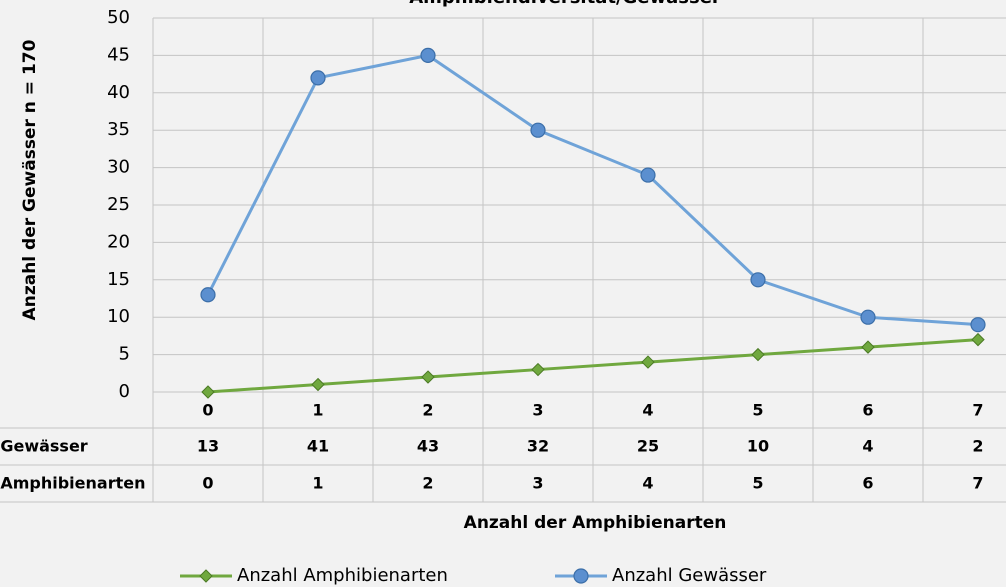 The height and width of the screenshot is (587, 1006). Describe the element at coordinates (317, 410) in the screenshot. I see `x-tick-label: 1` at that location.